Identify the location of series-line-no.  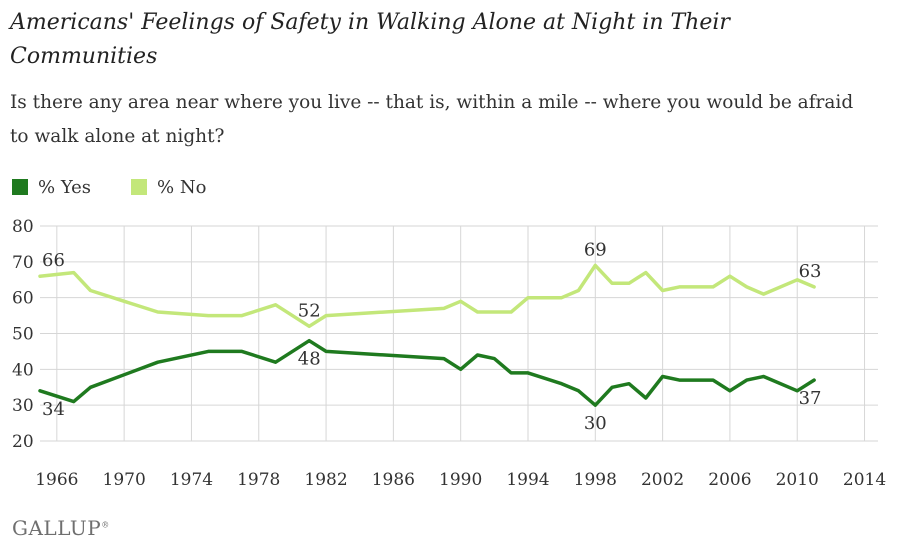
(427, 296).